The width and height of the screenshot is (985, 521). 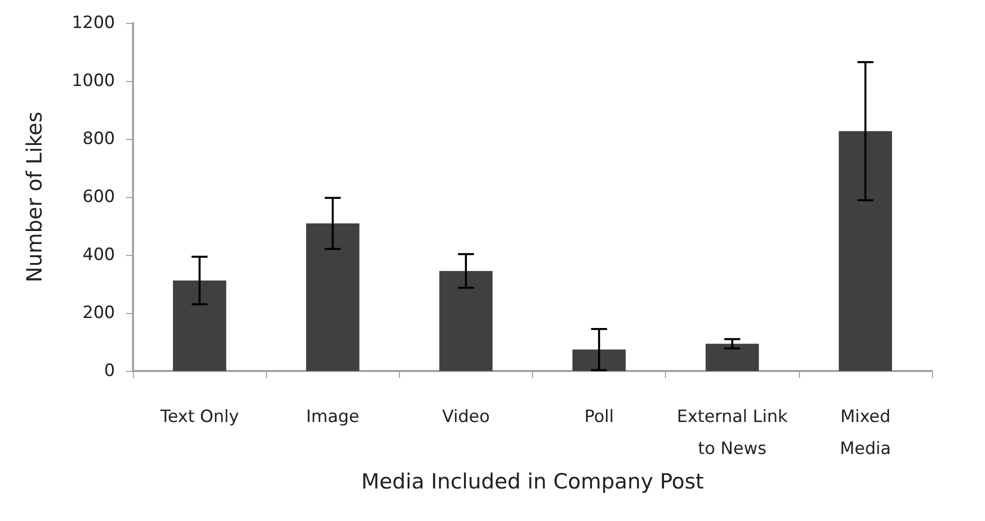 What do you see at coordinates (34, 197) in the screenshot?
I see `y-axis-title: Number of Likes` at bounding box center [34, 197].